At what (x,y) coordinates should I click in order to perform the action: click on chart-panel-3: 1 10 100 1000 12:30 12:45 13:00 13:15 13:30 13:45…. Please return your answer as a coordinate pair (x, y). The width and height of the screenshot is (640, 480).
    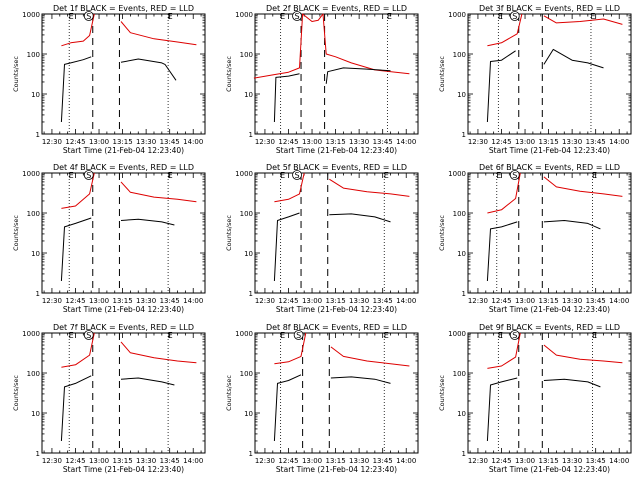
    Looking at the image, I should click on (535, 79).